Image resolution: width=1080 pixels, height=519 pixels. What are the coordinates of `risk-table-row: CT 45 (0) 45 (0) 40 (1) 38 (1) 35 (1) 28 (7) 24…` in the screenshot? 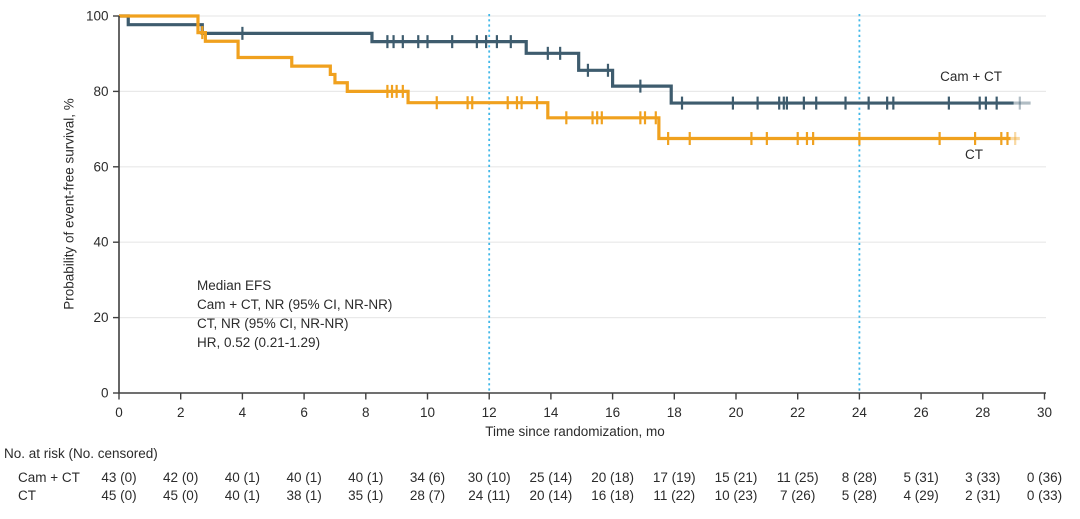 It's located at (540, 496).